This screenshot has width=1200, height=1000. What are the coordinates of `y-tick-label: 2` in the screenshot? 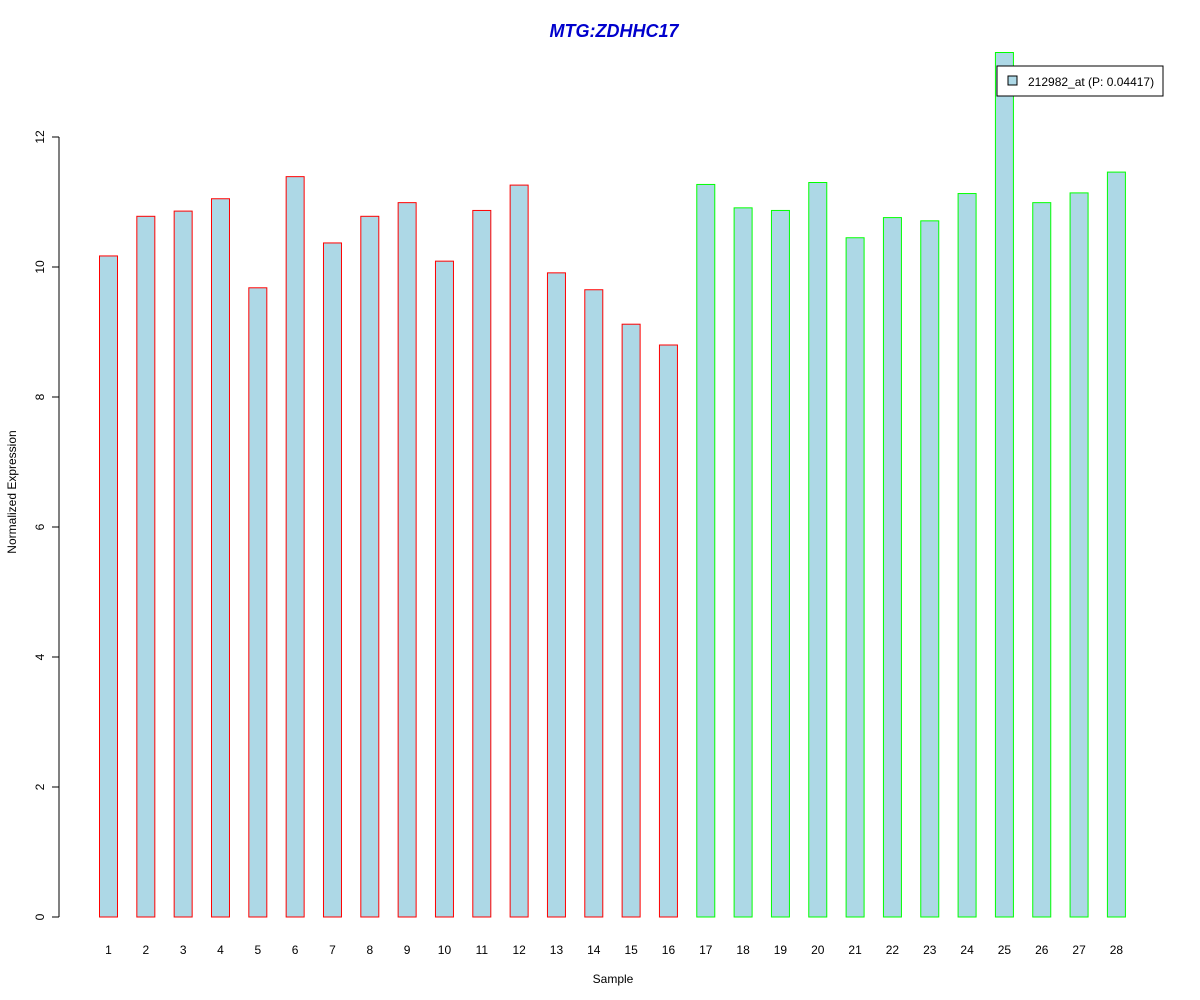 It's located at (40, 786).